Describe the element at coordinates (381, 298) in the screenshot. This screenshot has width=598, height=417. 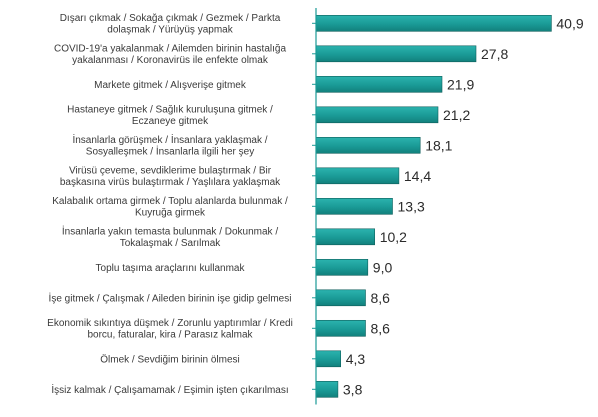
I see `value-label-10: 8,6` at that location.